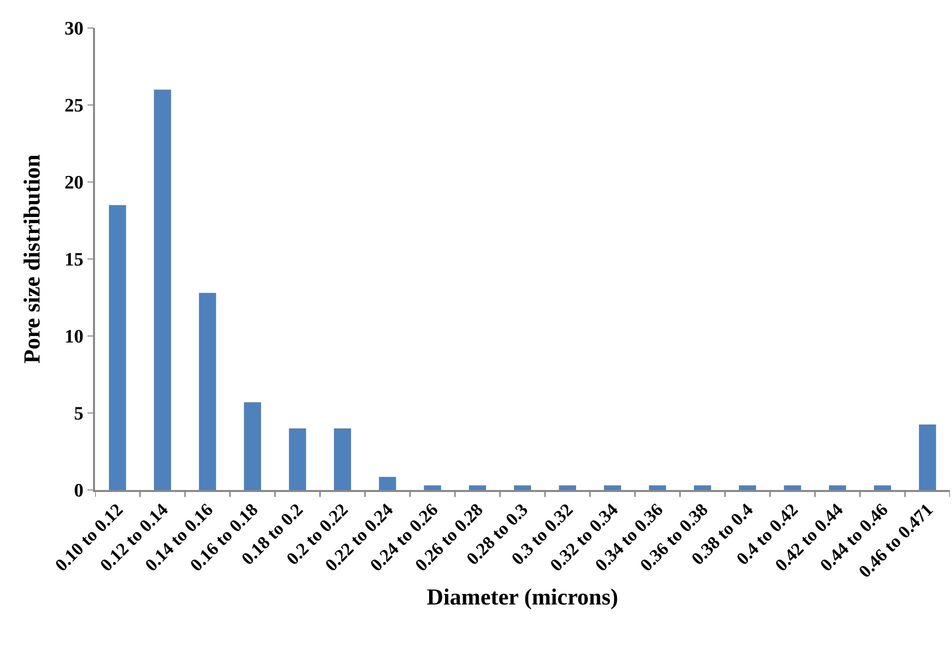 The height and width of the screenshot is (650, 952). I want to click on y-axis-title: Pore size distribution, so click(31, 259).